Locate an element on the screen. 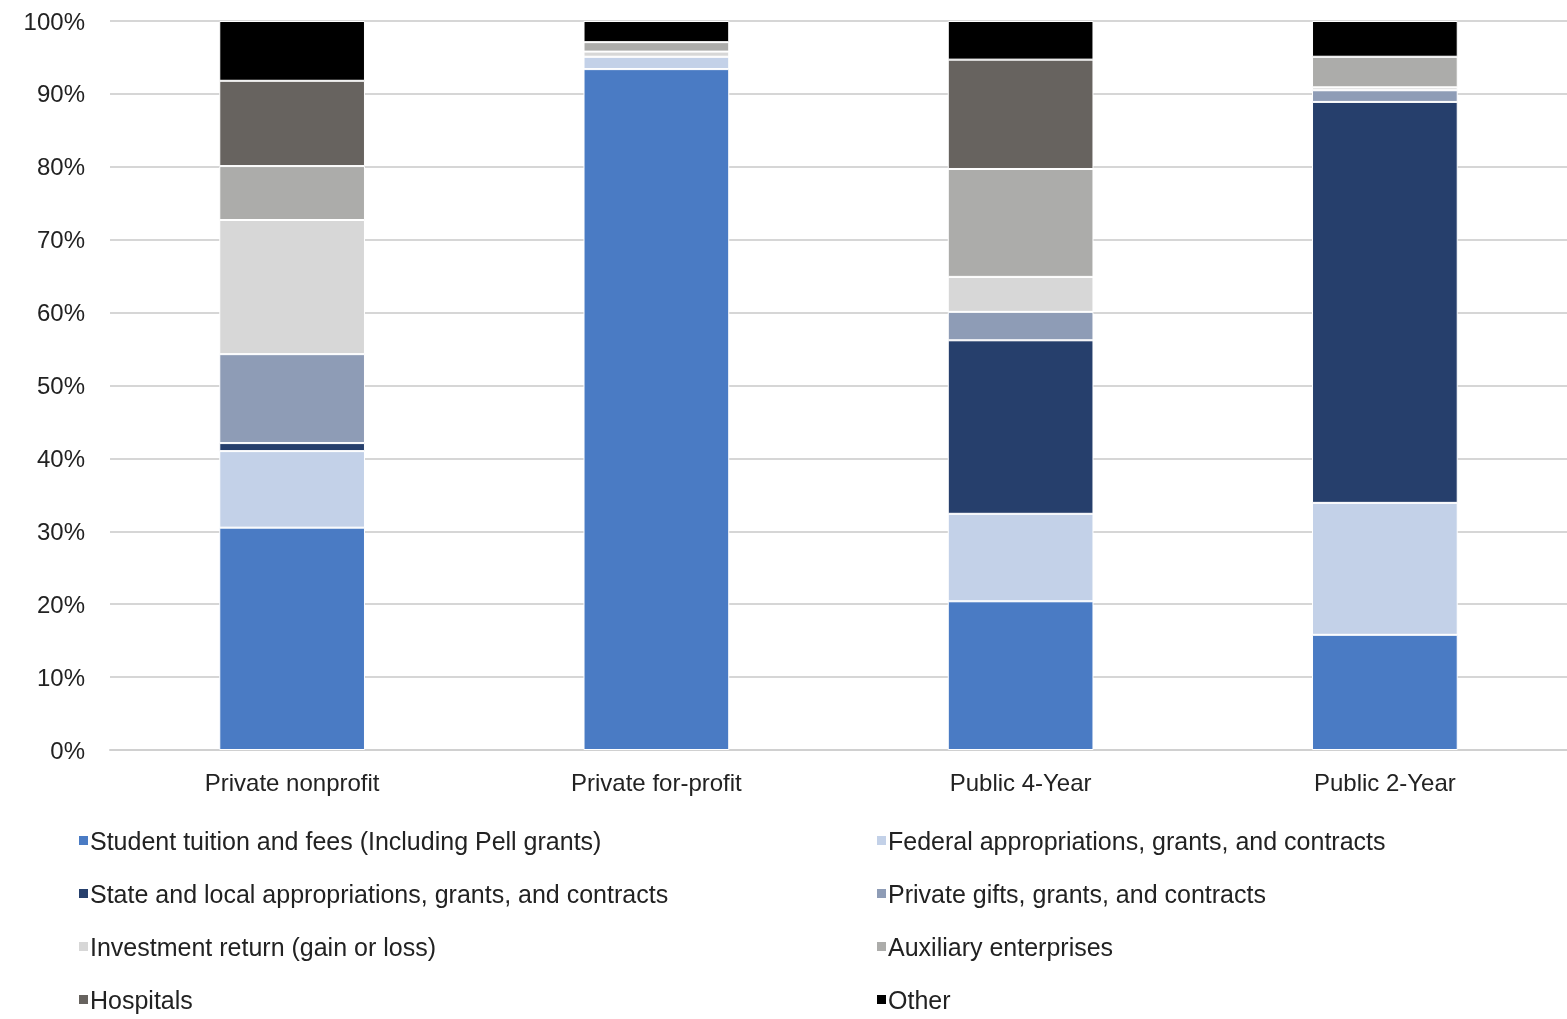  legend-label: Hospitals is located at coordinates (141, 999).